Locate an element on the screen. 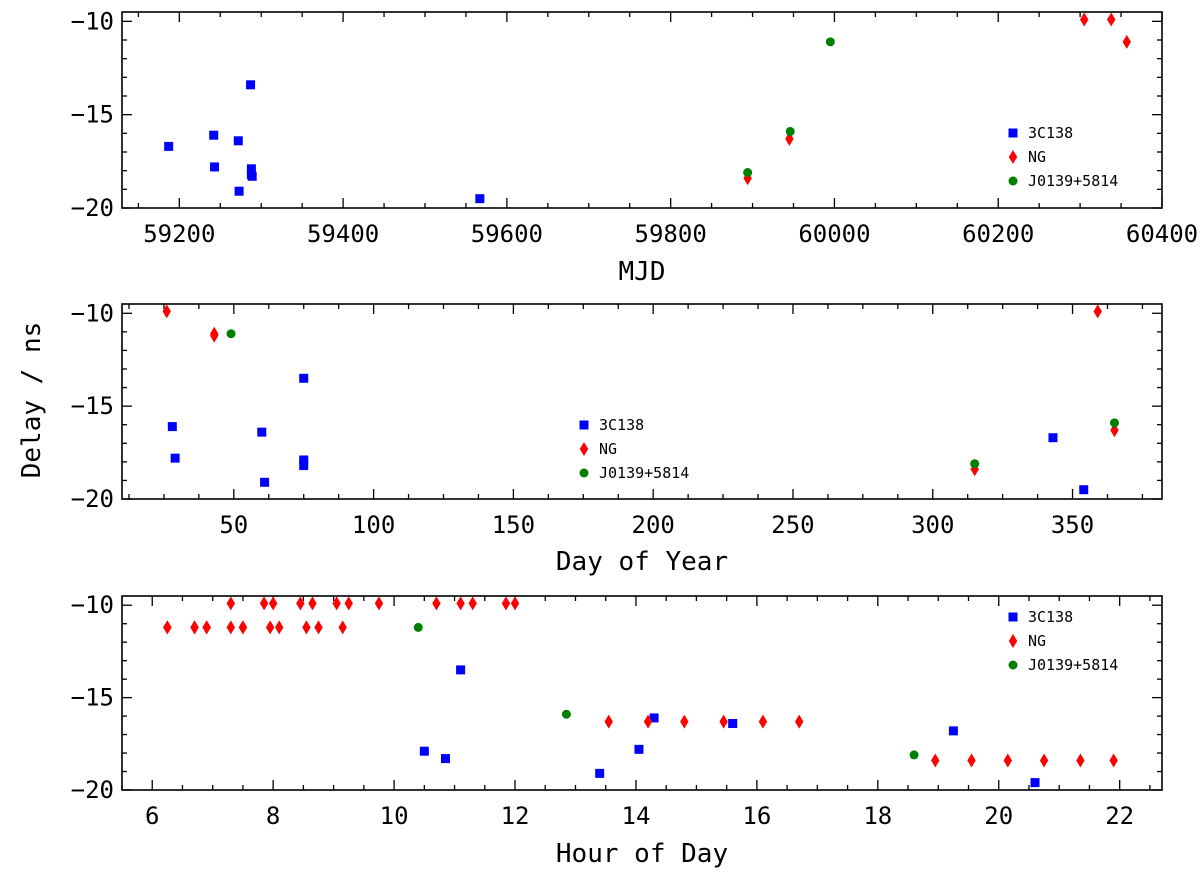 The image size is (1200, 873). x-tick-label: 60400 is located at coordinates (1162, 234).